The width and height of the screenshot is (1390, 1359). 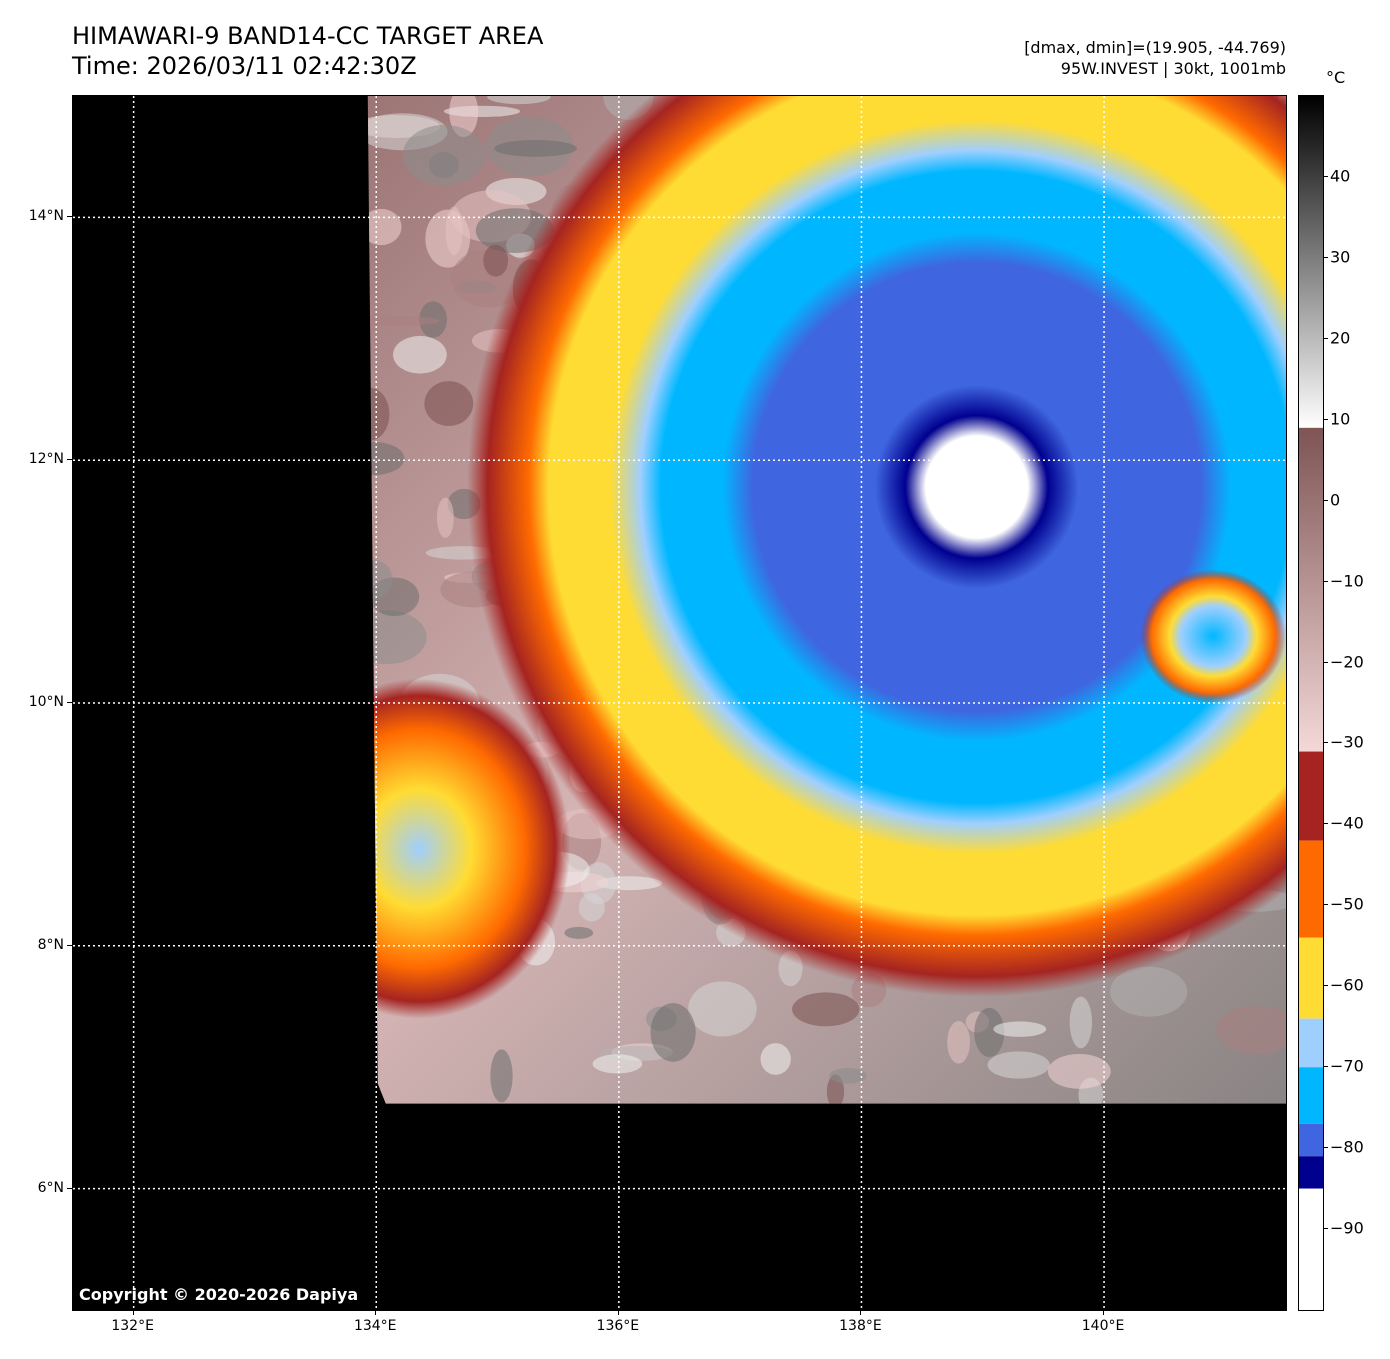 What do you see at coordinates (46, 216) in the screenshot?
I see `lat-tick-label: 14°N` at bounding box center [46, 216].